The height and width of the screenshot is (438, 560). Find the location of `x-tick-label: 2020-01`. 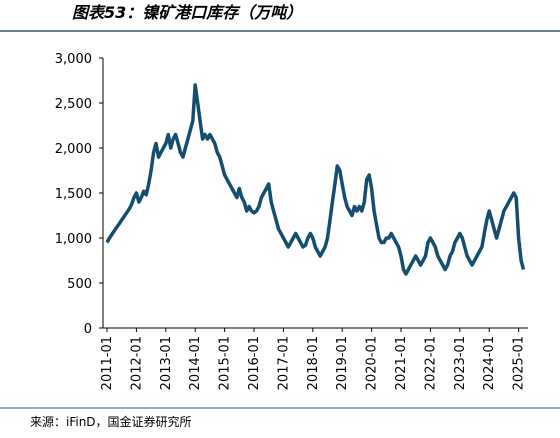

x-tick-label: 2020-01 is located at coordinates (372, 363).